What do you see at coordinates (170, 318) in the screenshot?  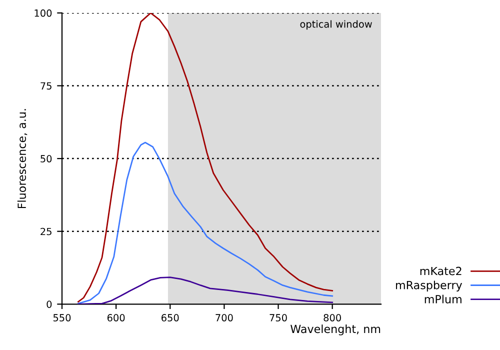 I see `x-tick-label: 650` at bounding box center [170, 318].